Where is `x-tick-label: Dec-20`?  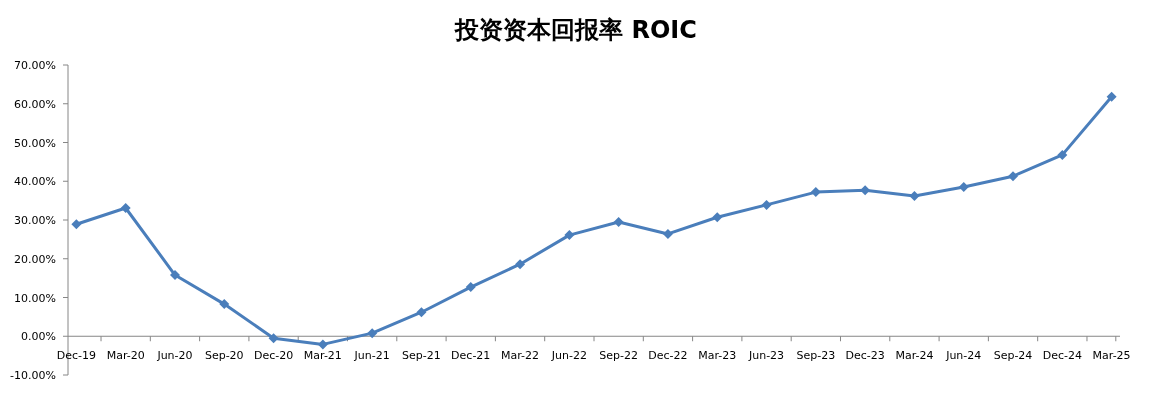 x-tick-label: Dec-20 is located at coordinates (273, 356).